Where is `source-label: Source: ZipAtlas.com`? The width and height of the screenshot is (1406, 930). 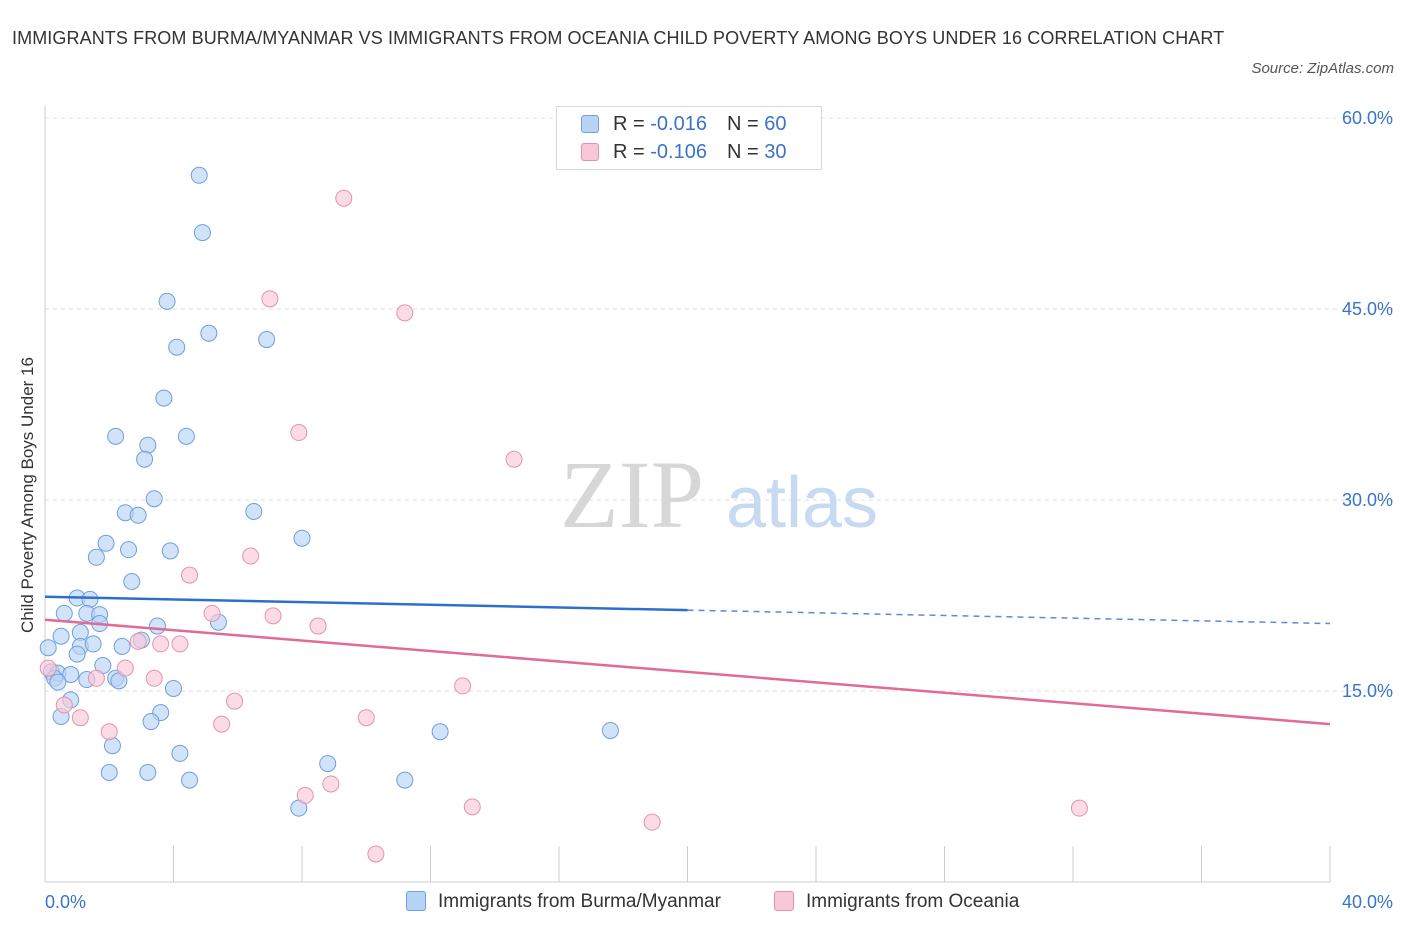
source-label: Source: ZipAtlas.com is located at coordinates (1322, 68).